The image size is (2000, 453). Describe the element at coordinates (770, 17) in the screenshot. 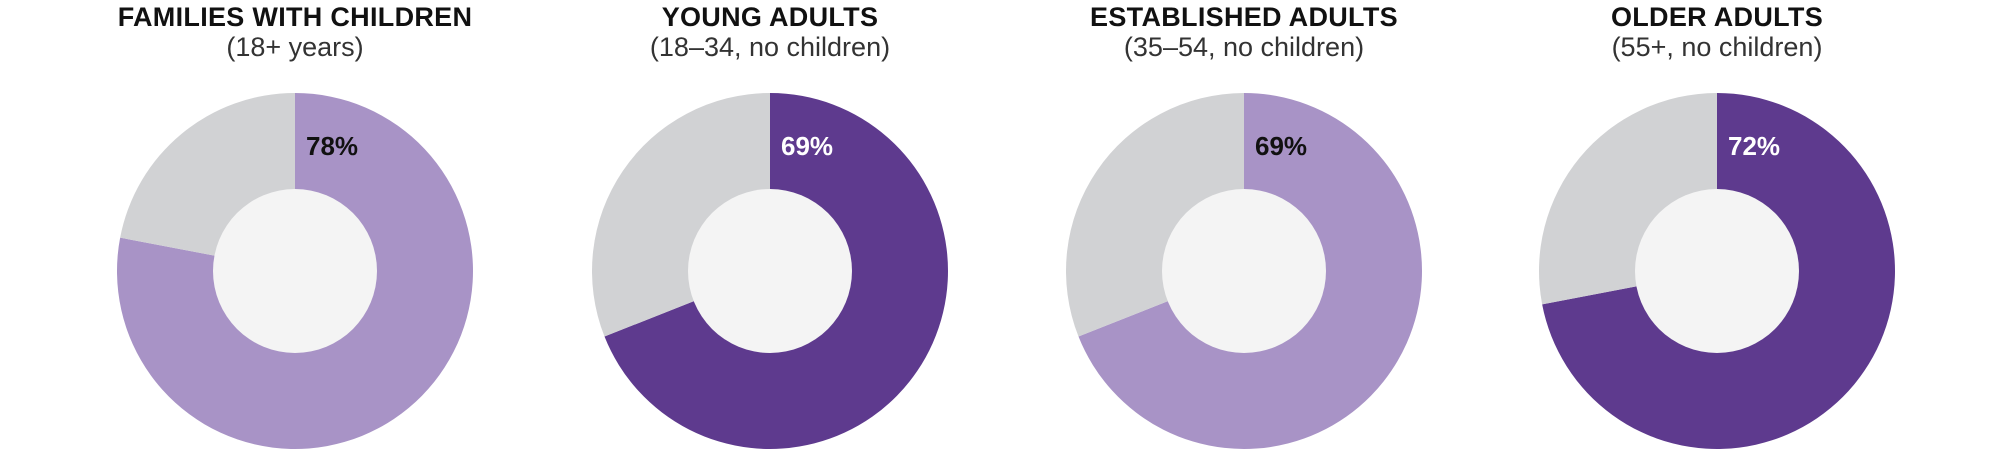

I see `chart-title: YOUNG ADULTS` at that location.